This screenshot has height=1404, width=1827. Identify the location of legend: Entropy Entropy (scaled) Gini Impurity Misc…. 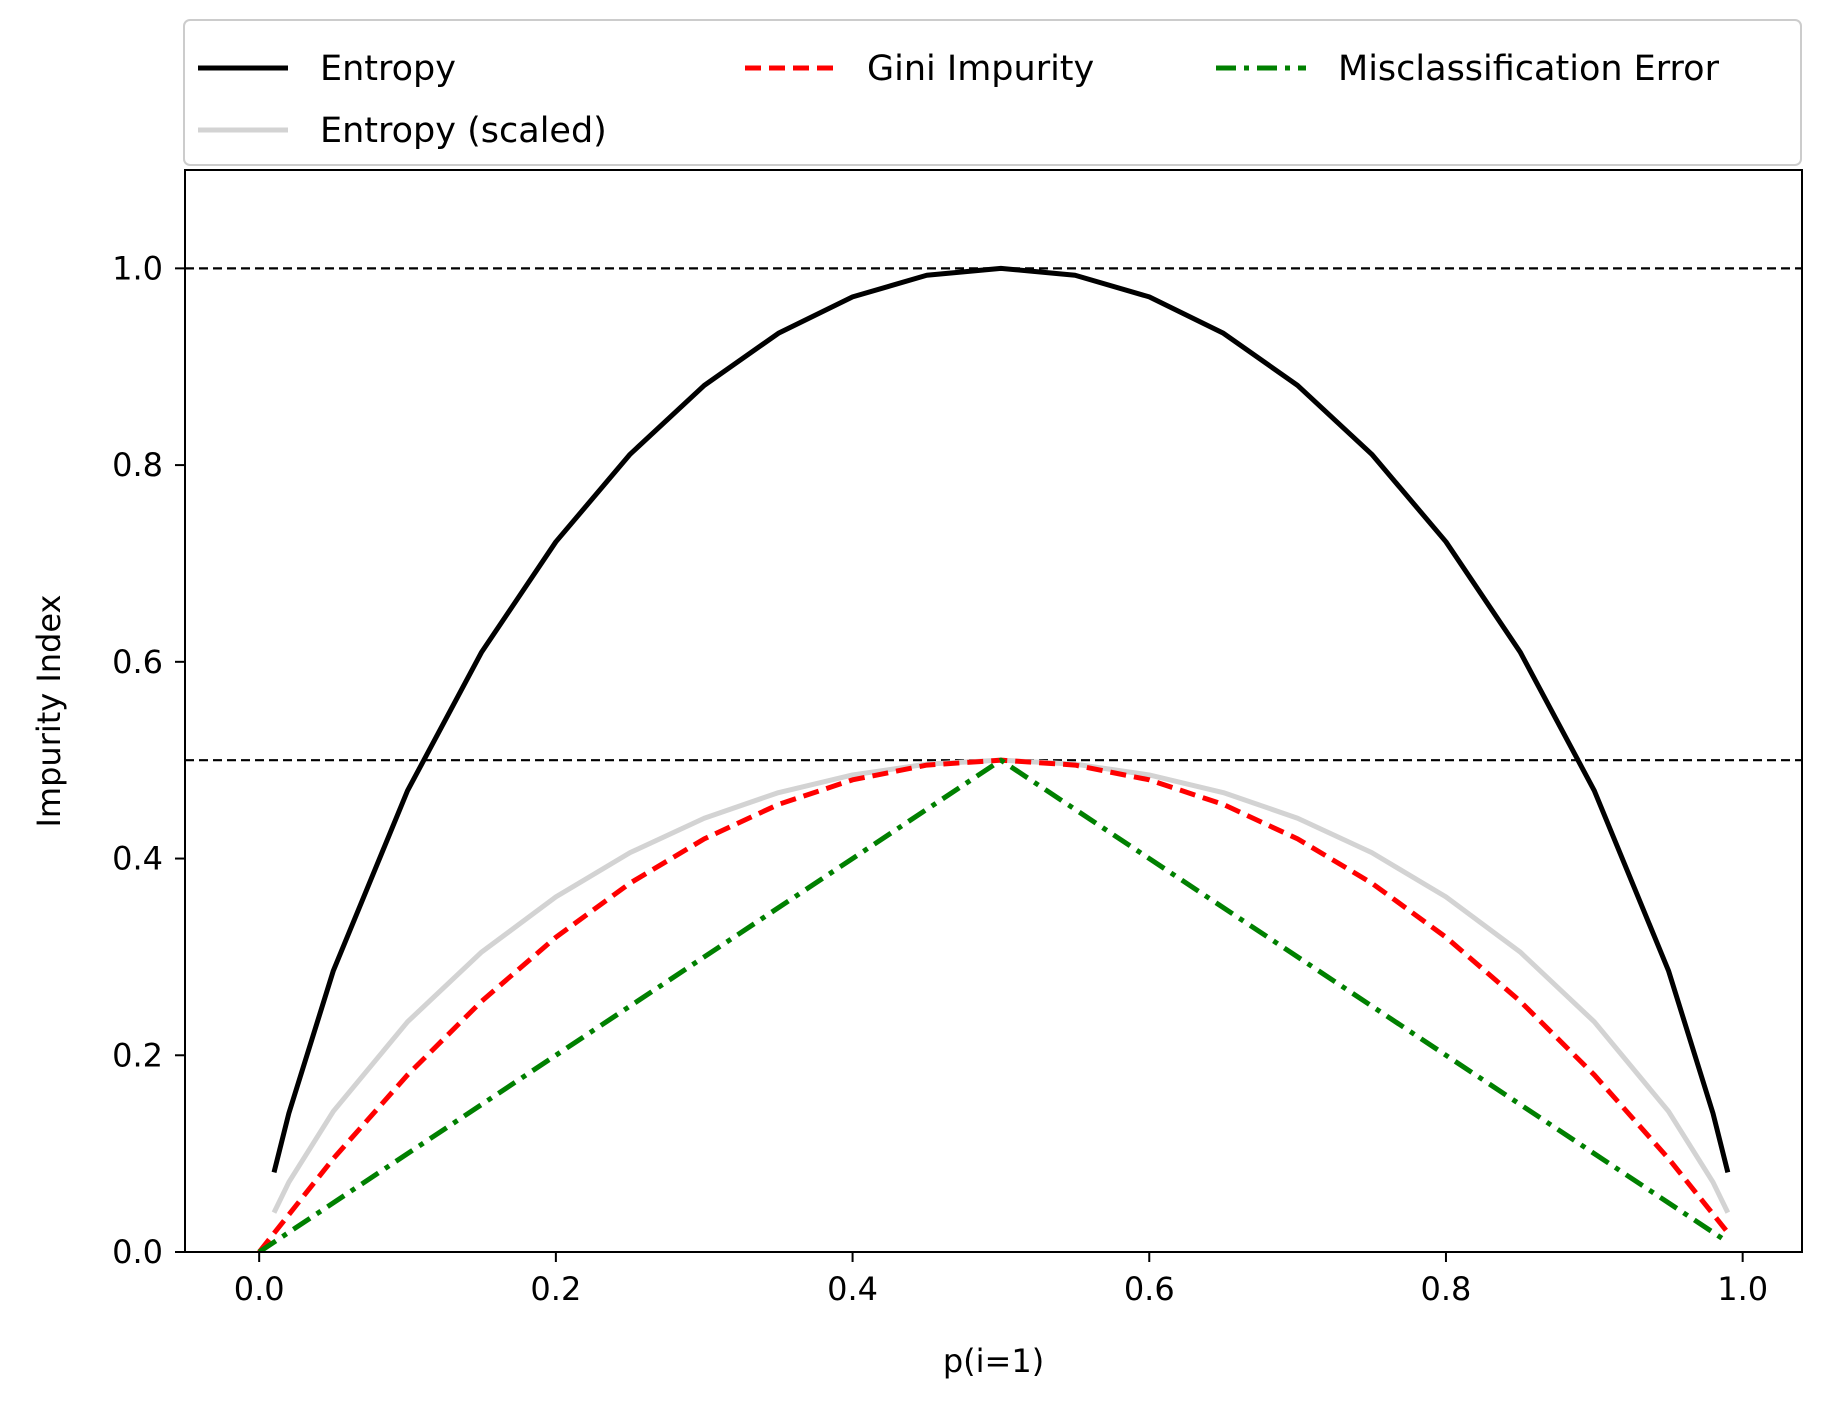
(992, 92).